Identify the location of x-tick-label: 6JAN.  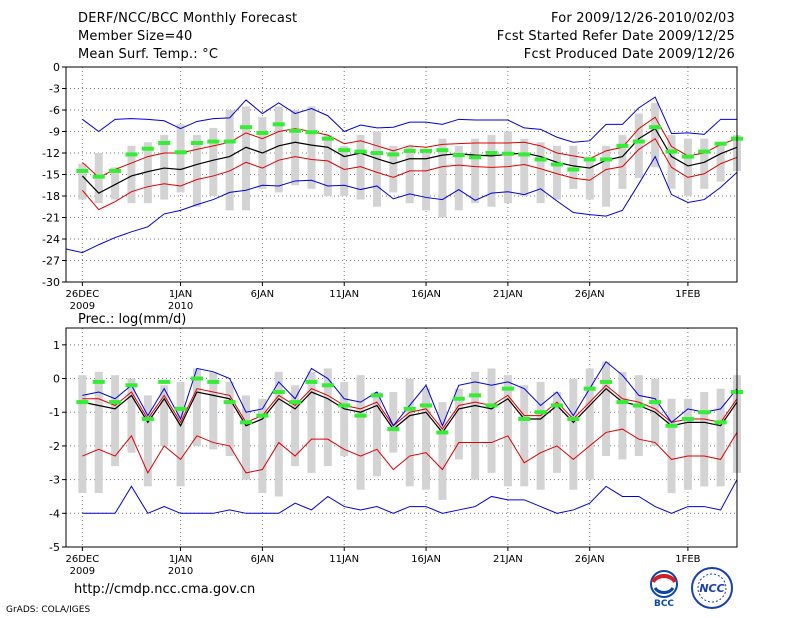
(262, 294).